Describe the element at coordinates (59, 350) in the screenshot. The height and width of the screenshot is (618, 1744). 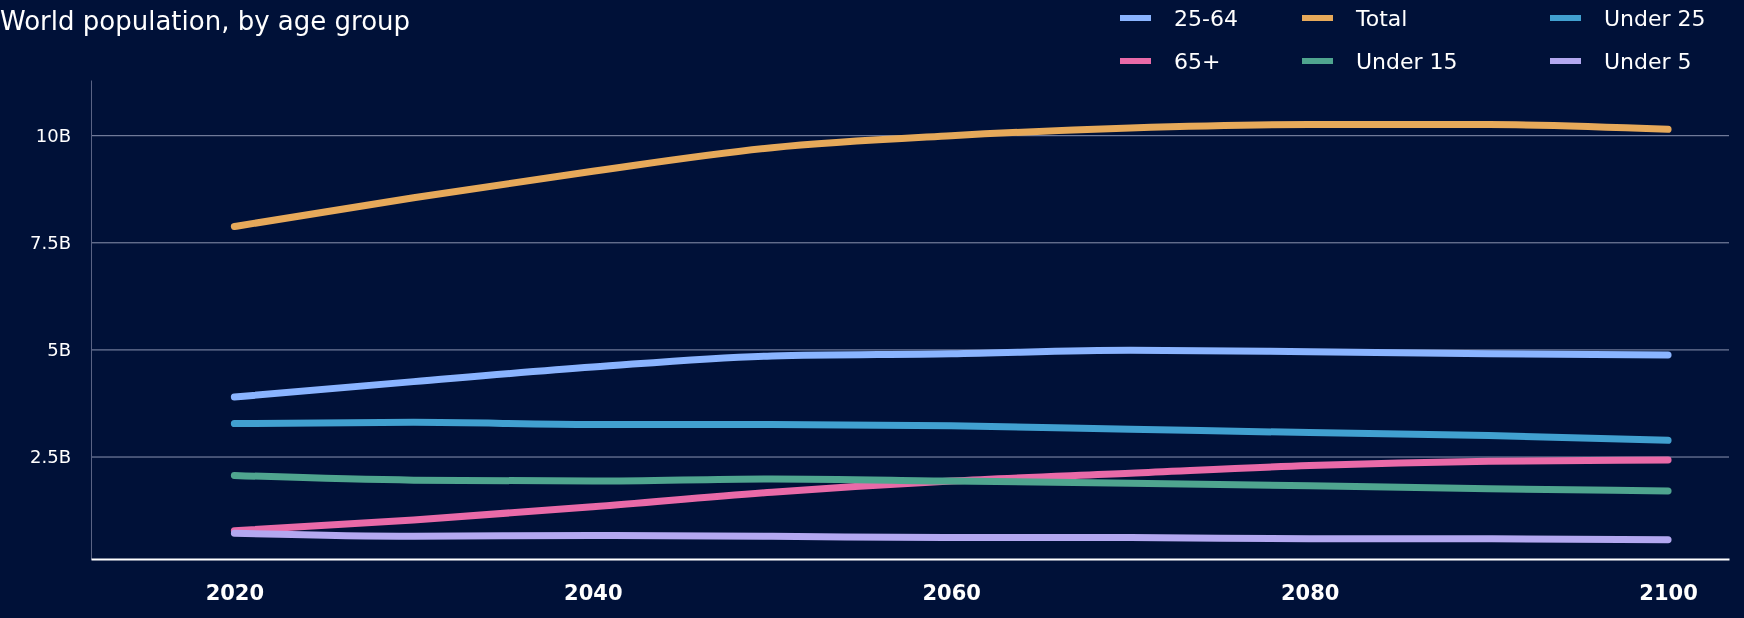
I see `y-tick-label: 5B` at that location.